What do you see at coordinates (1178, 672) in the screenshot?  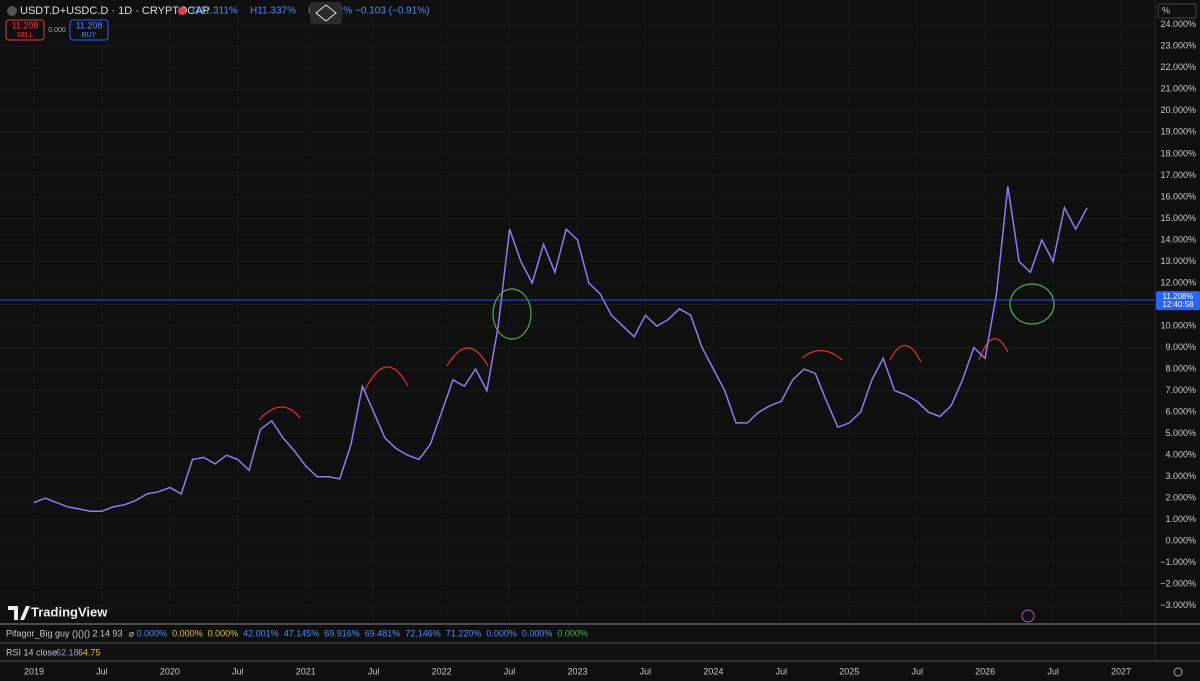 I see `settings-icon` at bounding box center [1178, 672].